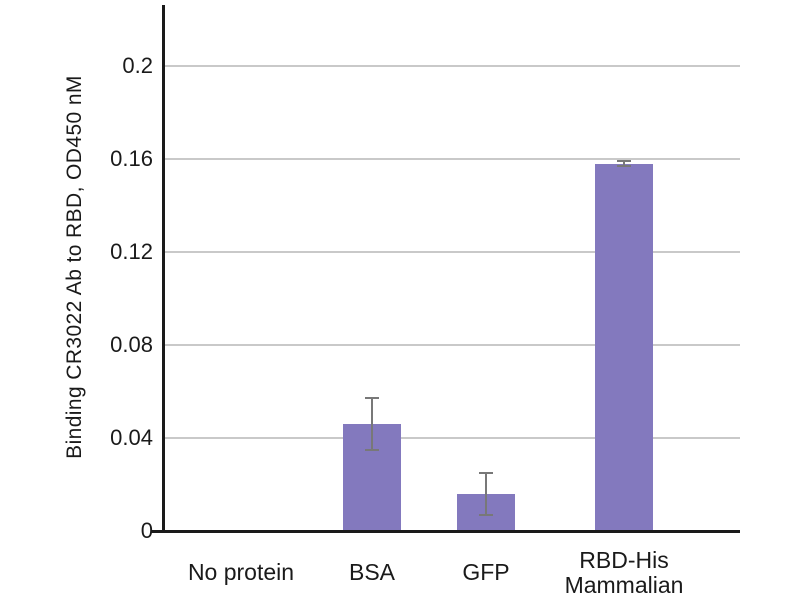  I want to click on x-category-label-line: GFP, so click(486, 572).